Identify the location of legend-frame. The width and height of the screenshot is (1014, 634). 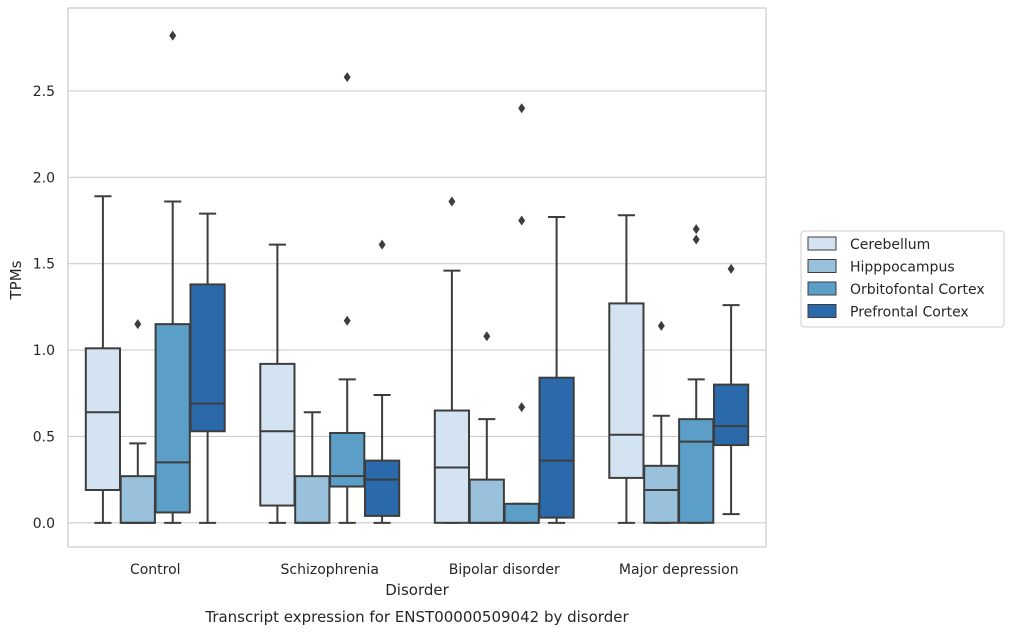
(902, 279).